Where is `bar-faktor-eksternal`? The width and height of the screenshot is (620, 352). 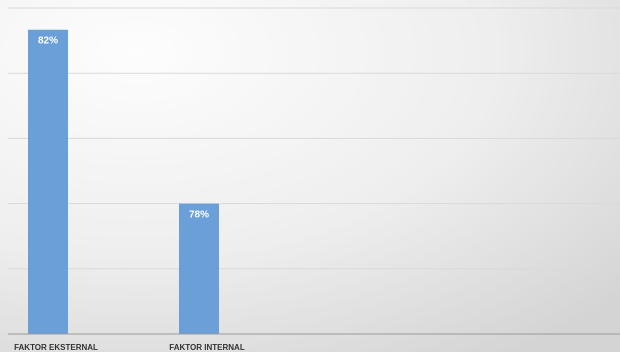
bar-faktor-eksternal is located at coordinates (48, 181).